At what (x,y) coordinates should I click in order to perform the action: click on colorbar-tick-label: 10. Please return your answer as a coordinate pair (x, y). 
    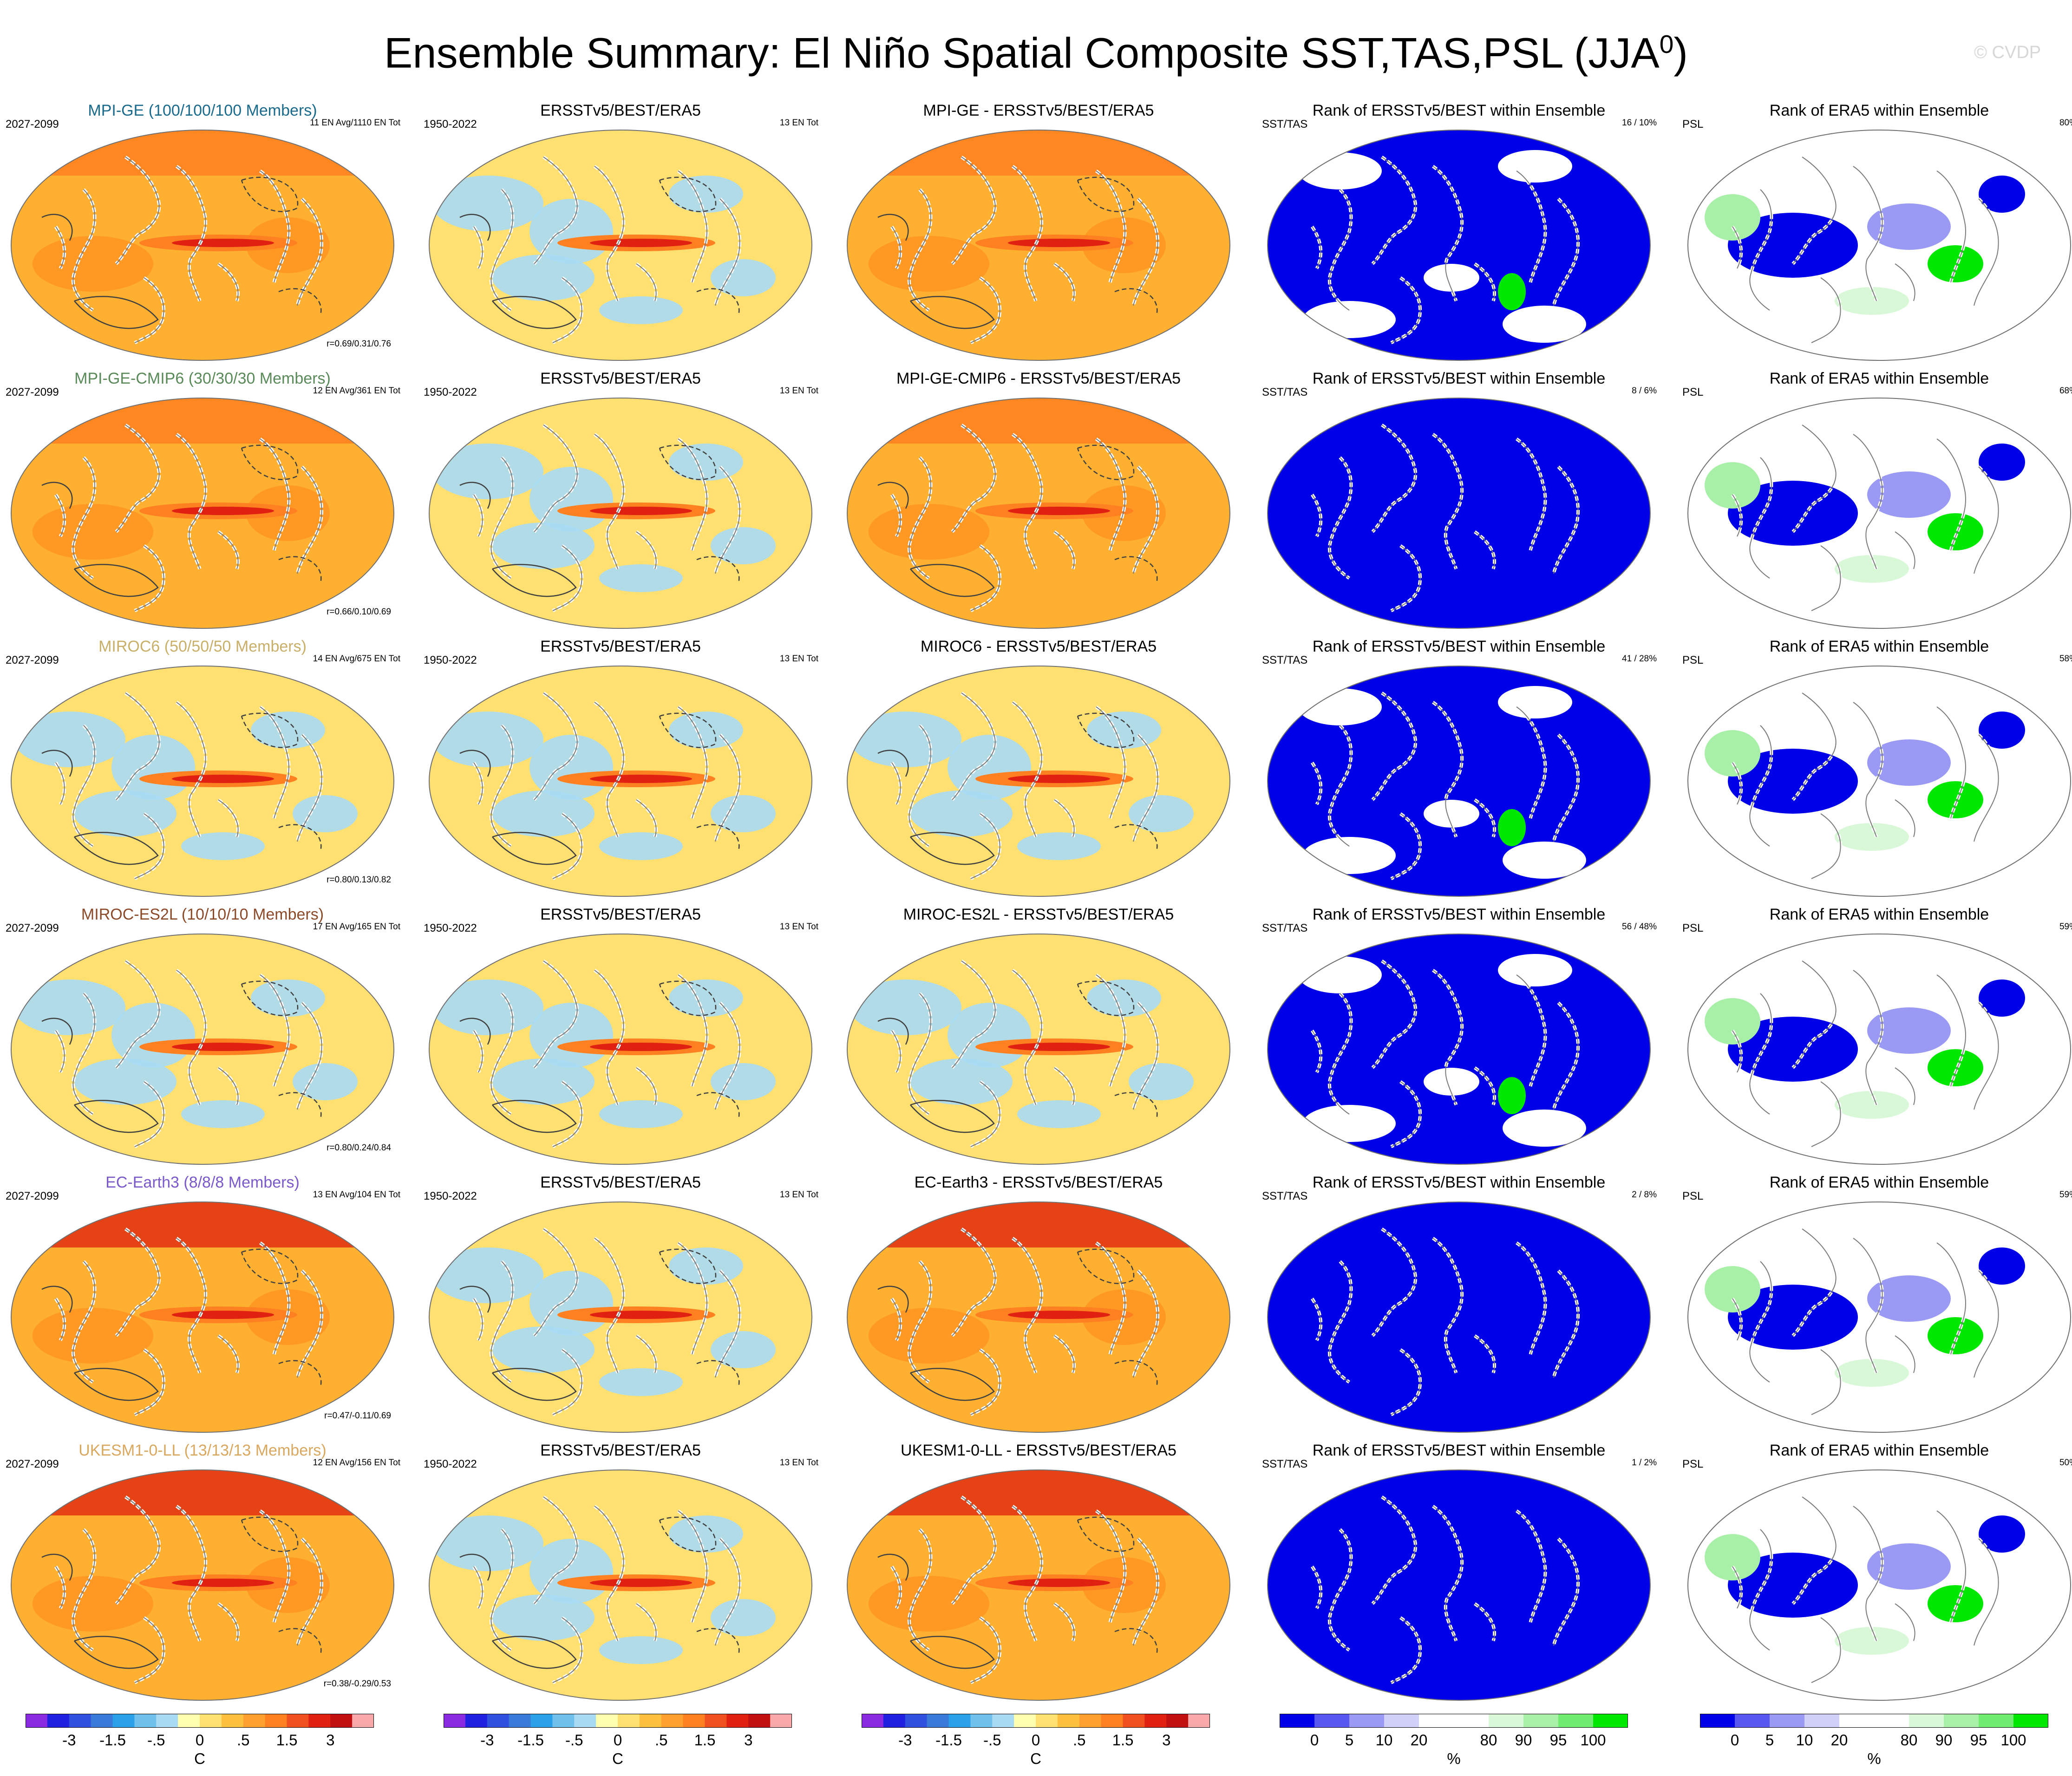
    Looking at the image, I should click on (1804, 1740).